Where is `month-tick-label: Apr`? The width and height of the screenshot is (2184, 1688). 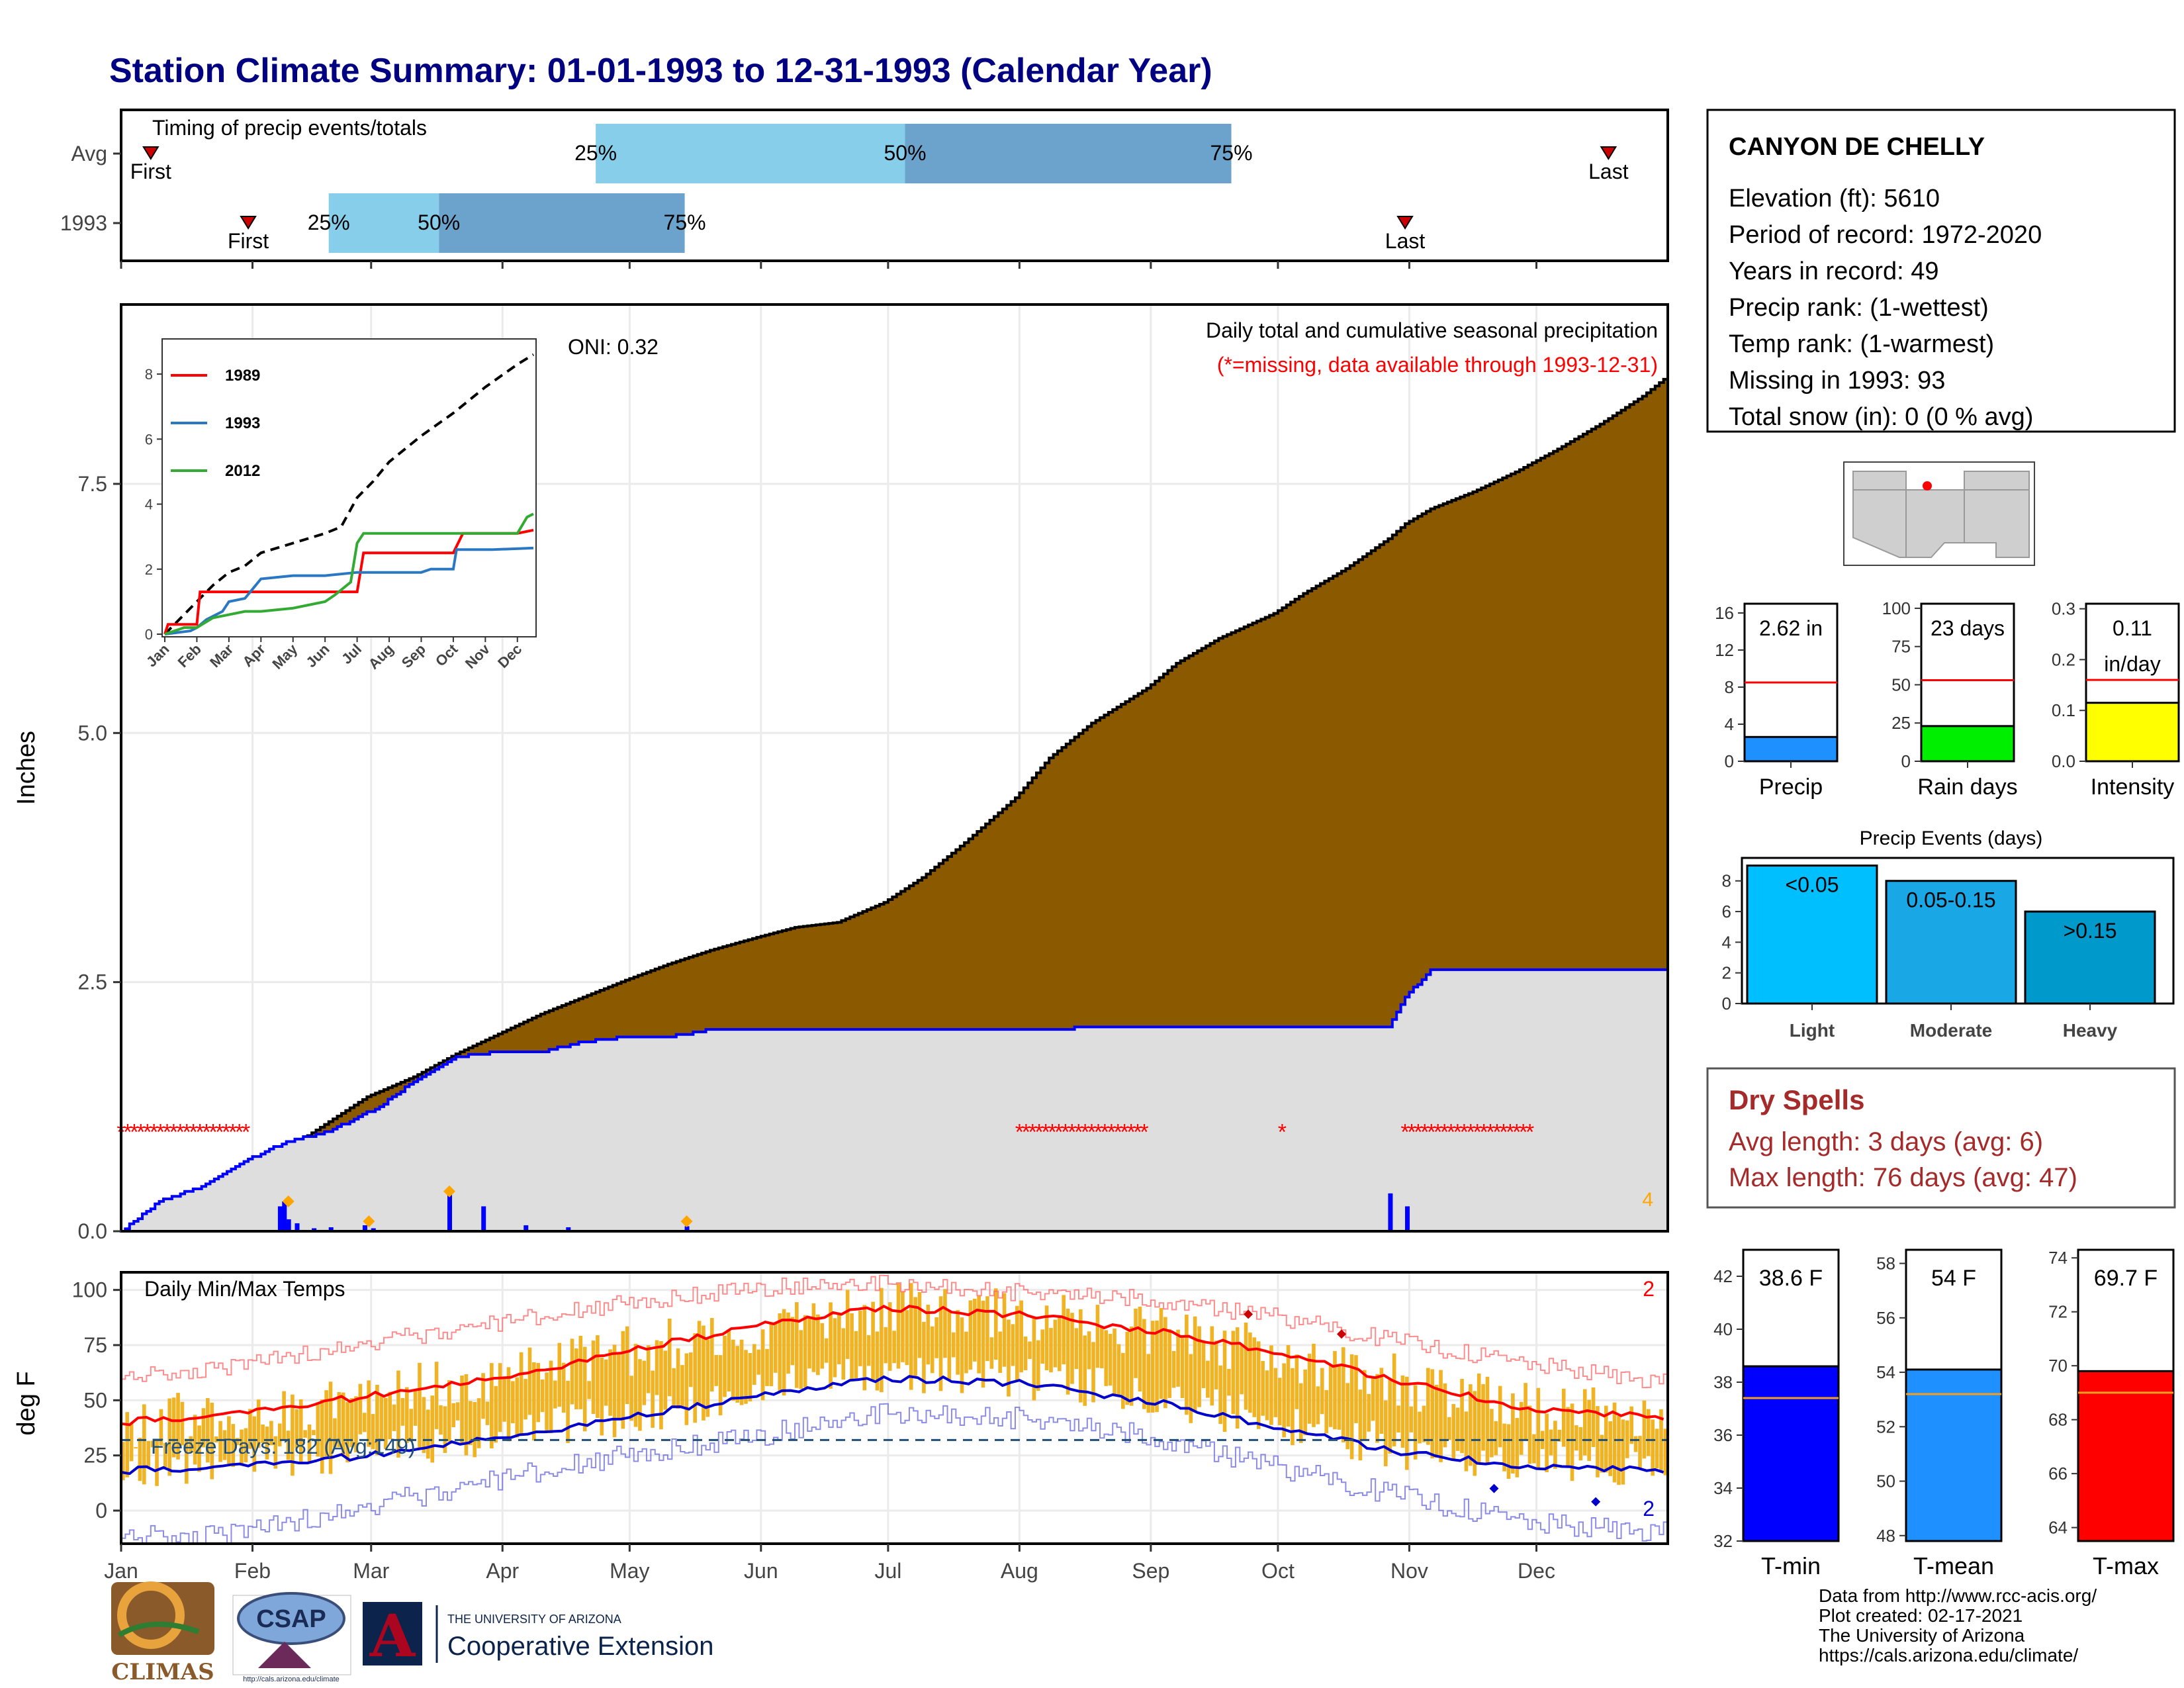 month-tick-label: Apr is located at coordinates (503, 1571).